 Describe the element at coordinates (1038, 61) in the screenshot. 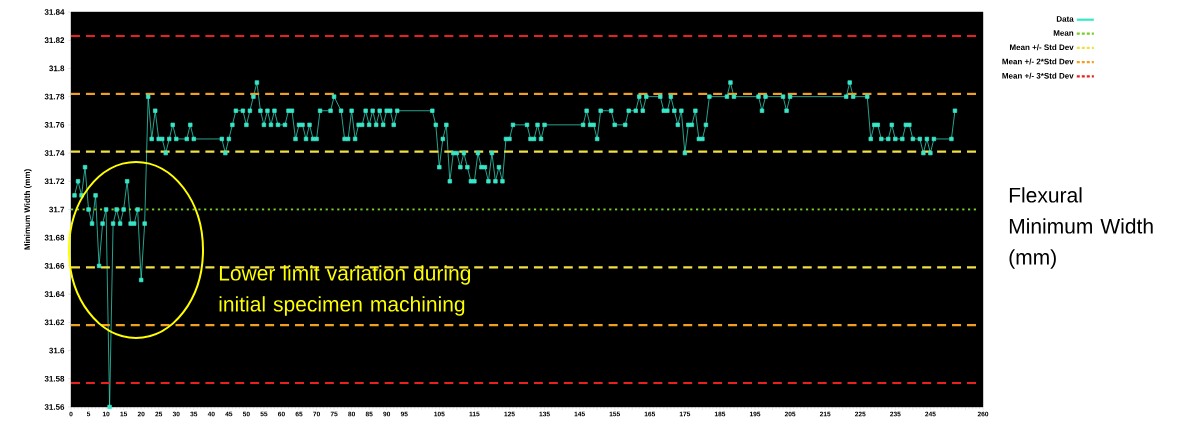

I see `legend-label: Mean +/- 2*Std Dev` at that location.